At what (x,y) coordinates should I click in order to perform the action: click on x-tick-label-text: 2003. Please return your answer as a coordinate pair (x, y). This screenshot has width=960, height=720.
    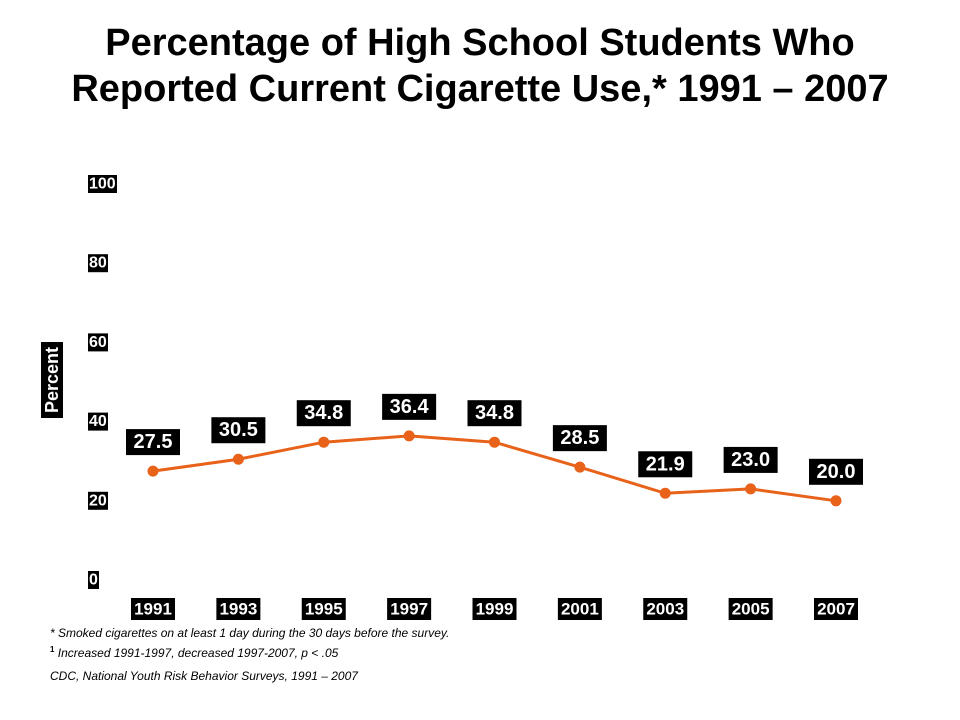
    Looking at the image, I should click on (665, 609).